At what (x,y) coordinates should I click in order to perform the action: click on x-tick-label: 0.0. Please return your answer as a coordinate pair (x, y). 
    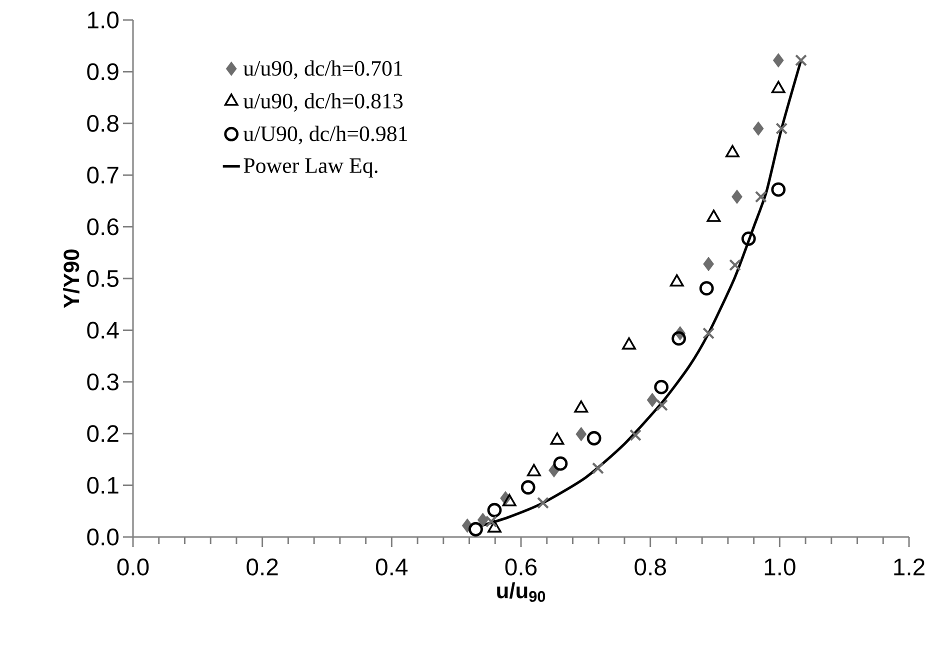
    Looking at the image, I should click on (133, 567).